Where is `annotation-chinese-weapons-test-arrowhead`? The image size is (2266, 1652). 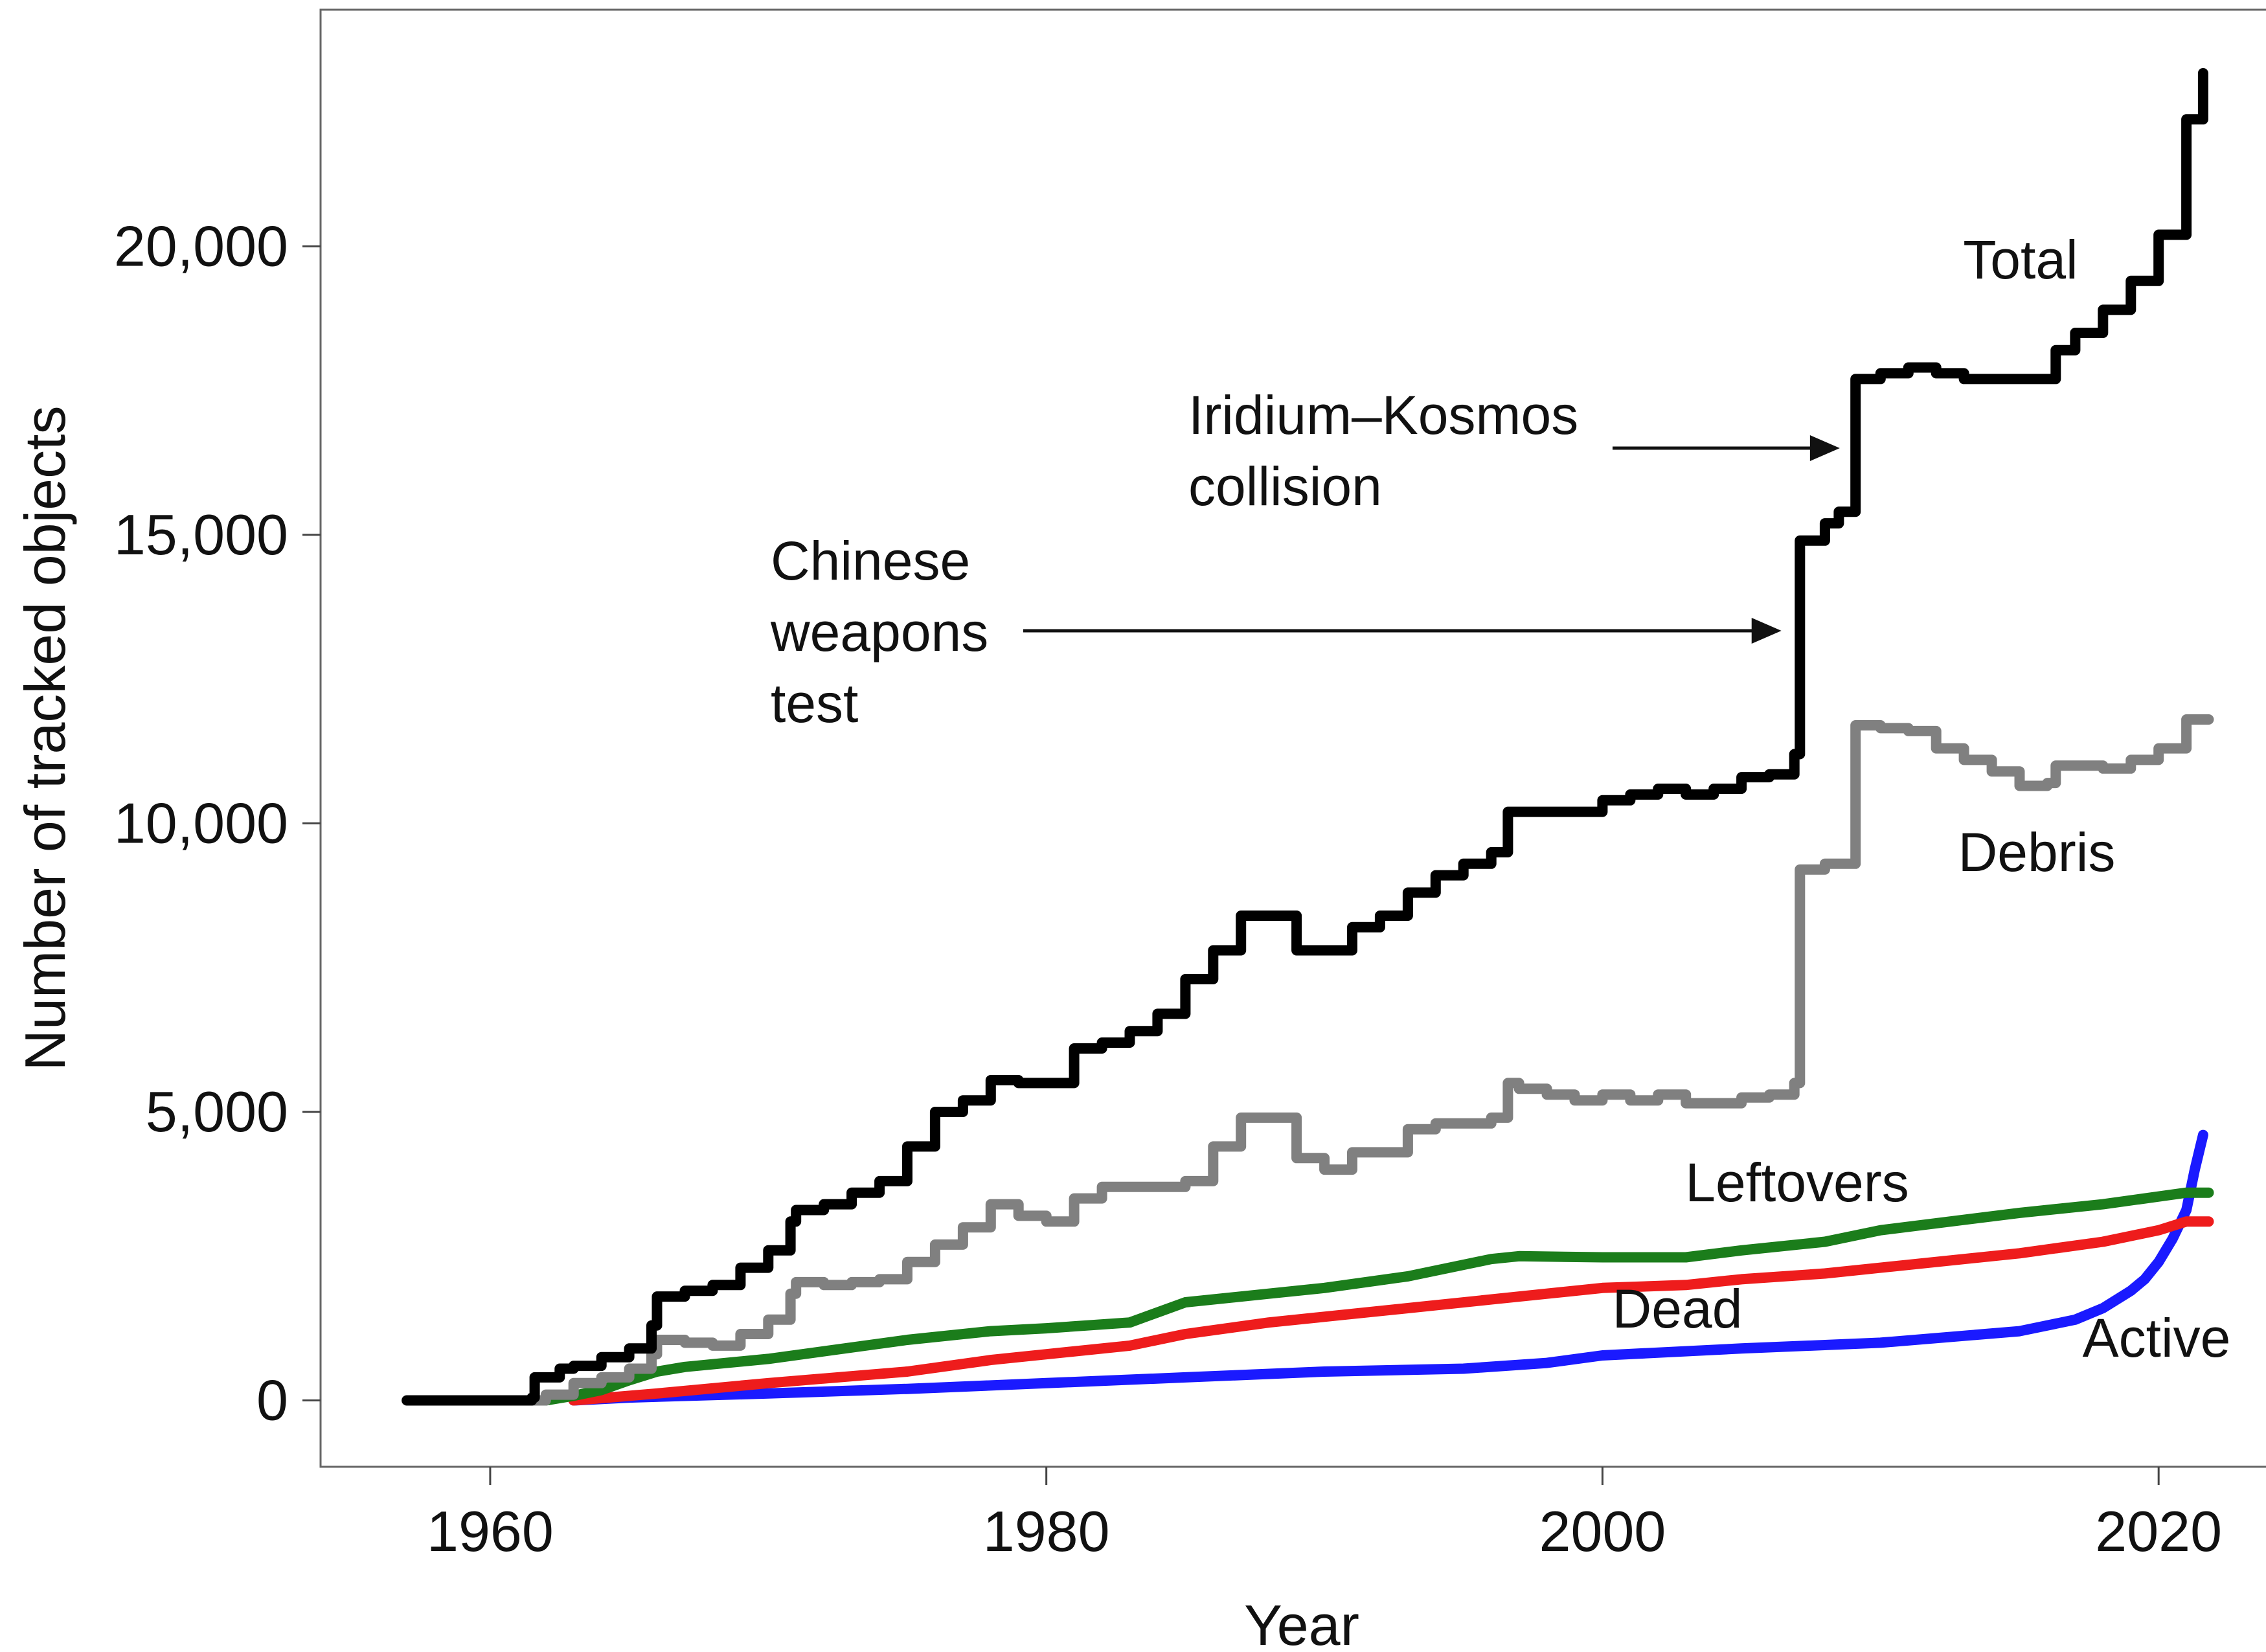
annotation-chinese-weapons-test-arrowhead is located at coordinates (1766, 631).